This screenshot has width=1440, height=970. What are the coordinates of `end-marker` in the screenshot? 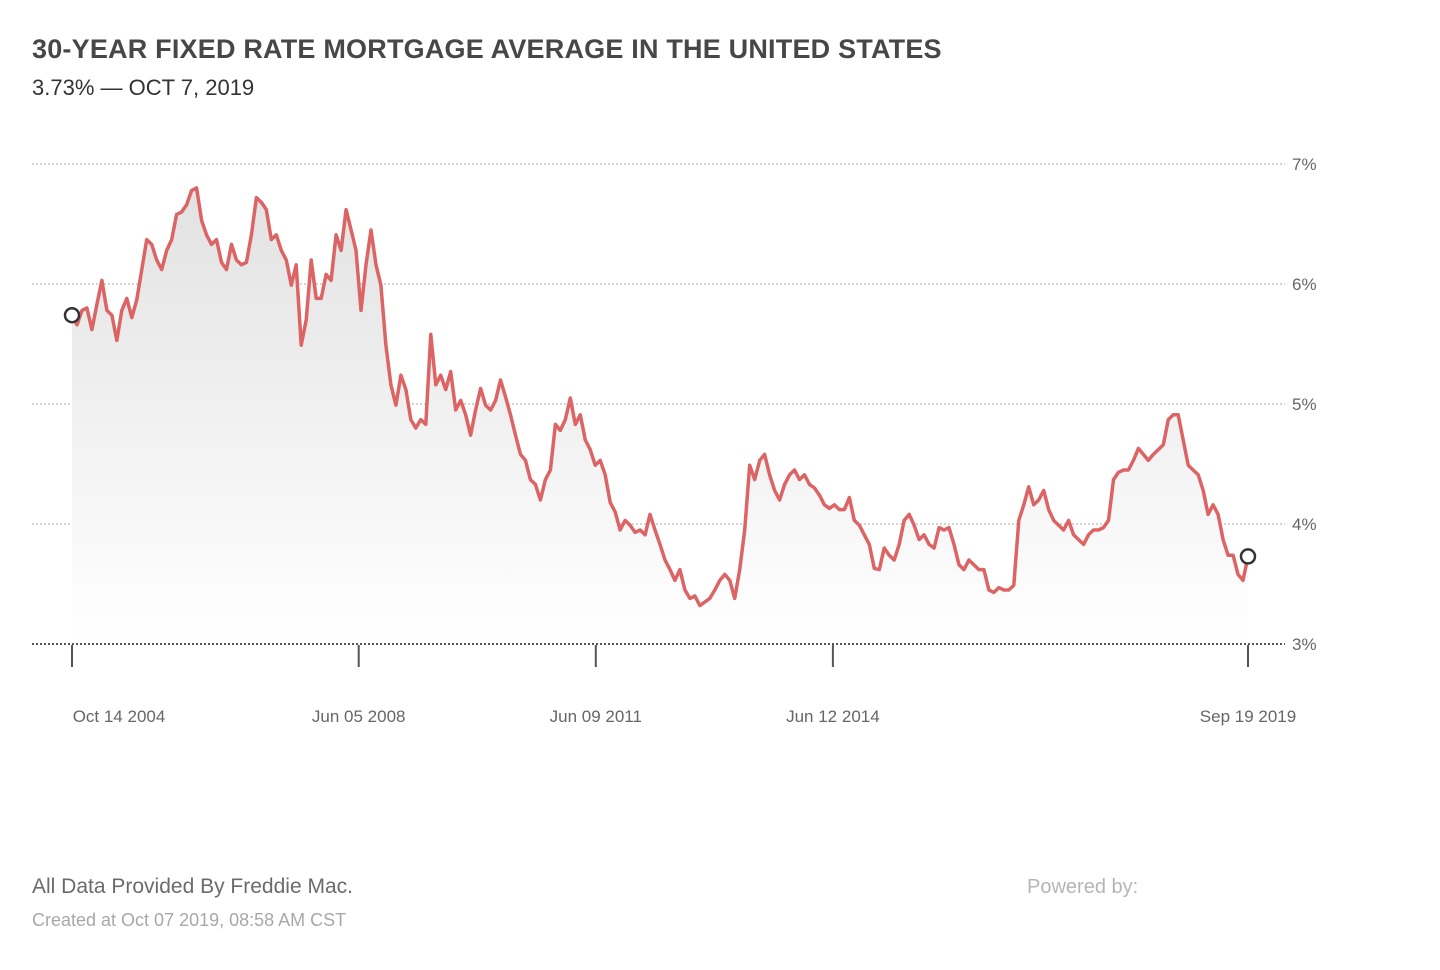 It's located at (1248, 556).